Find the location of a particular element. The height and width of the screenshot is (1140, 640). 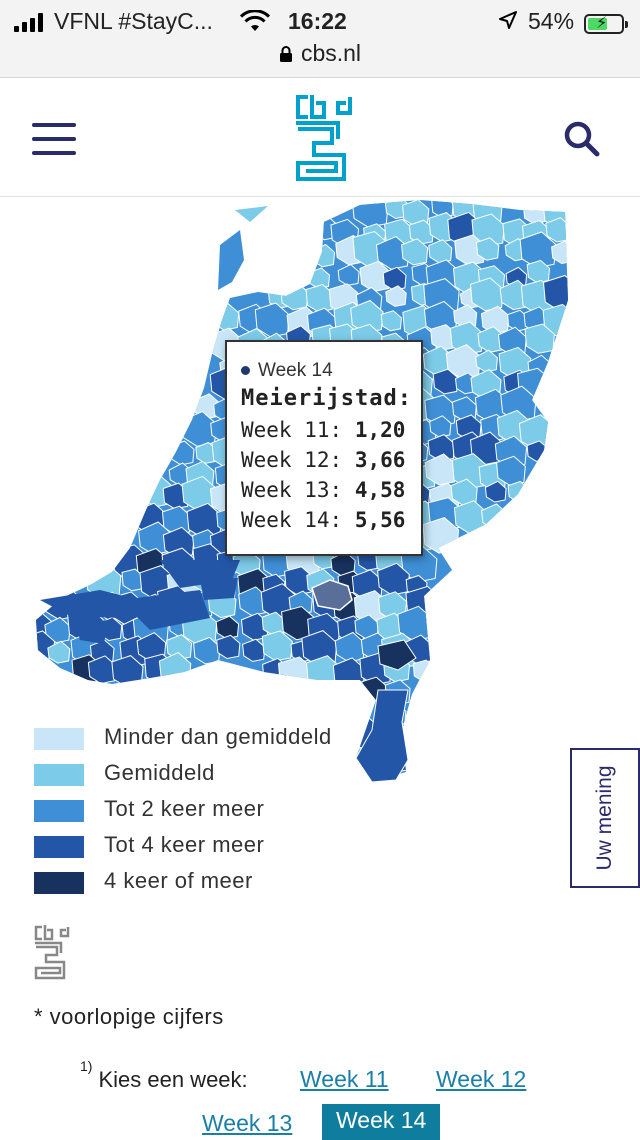

tooltip-title: Meierijstad: is located at coordinates (326, 398).